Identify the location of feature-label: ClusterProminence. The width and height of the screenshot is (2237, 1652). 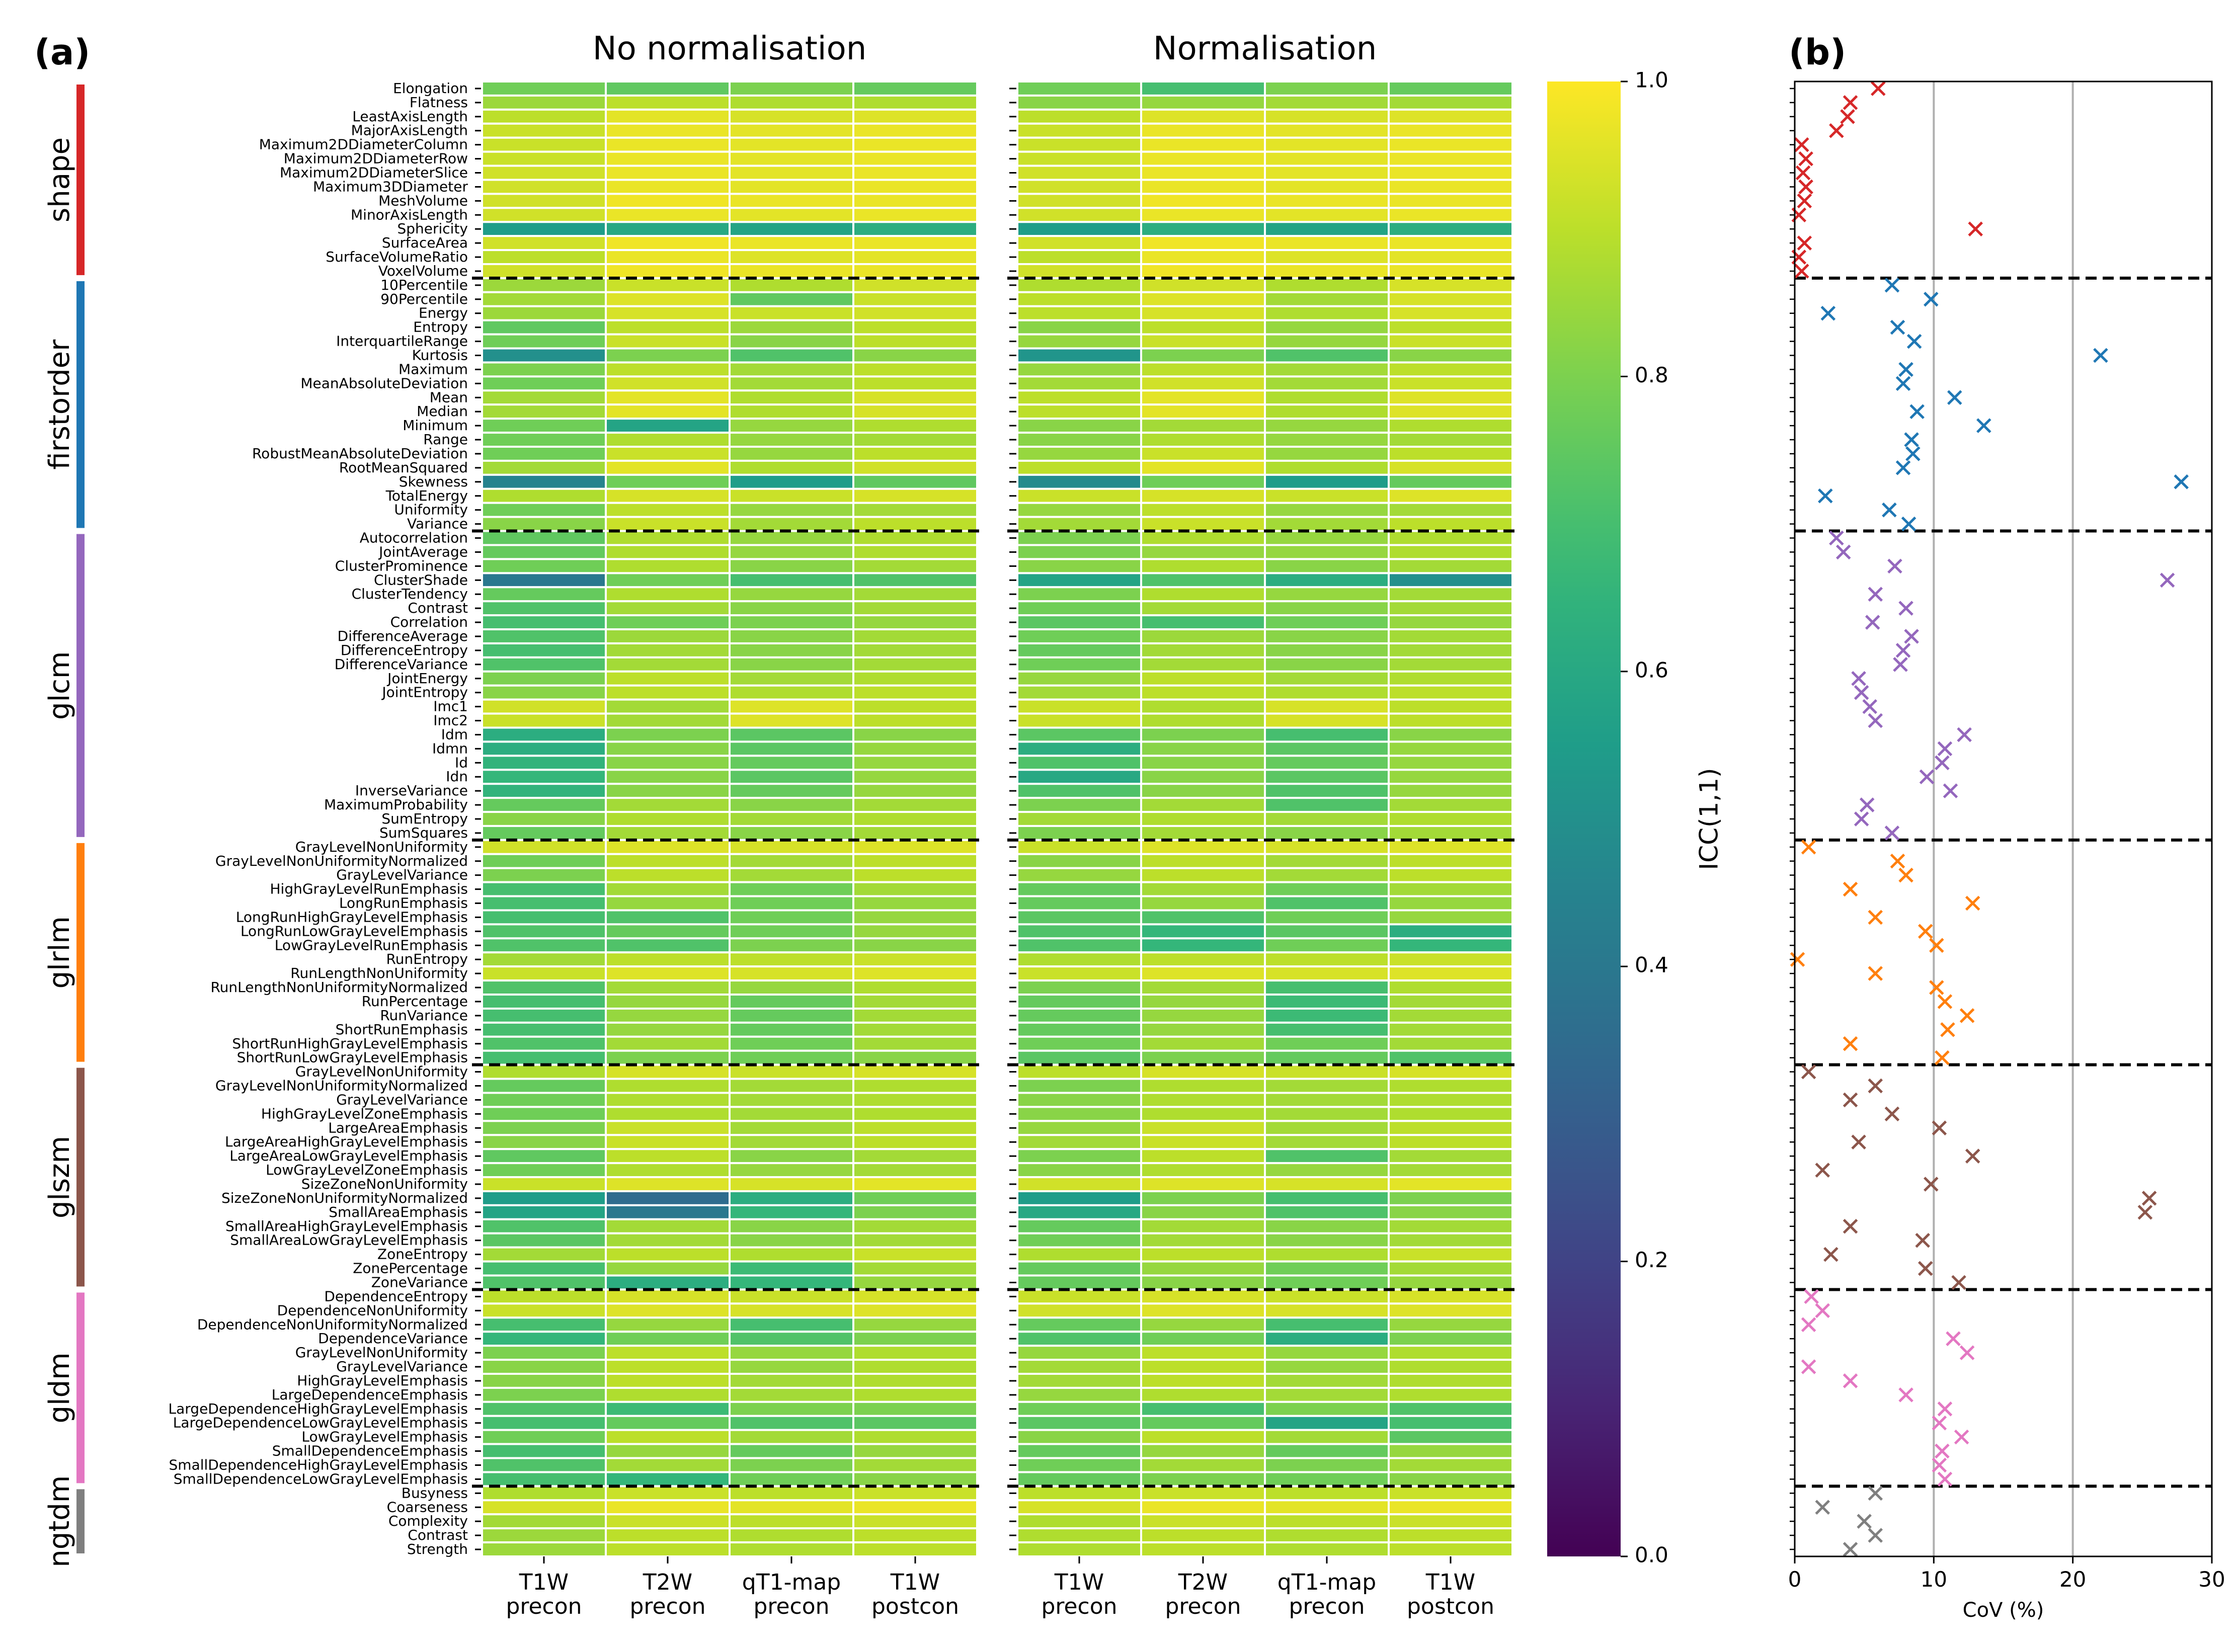
(401, 565).